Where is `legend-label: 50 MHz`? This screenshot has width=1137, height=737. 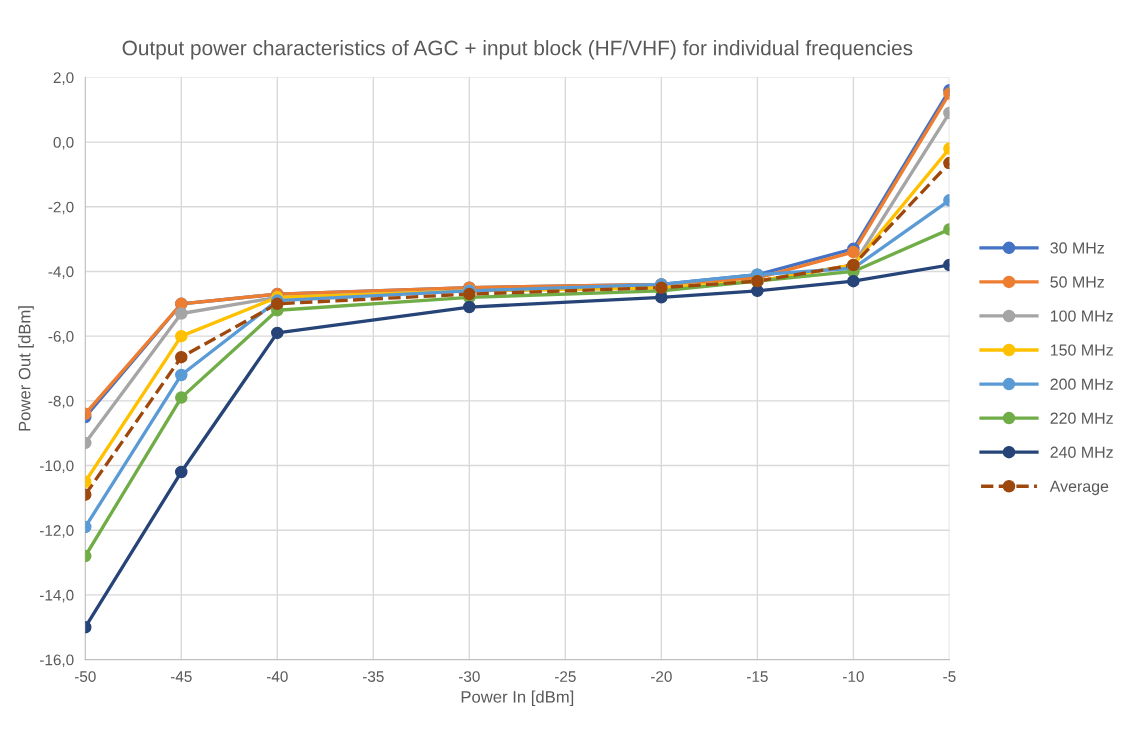
legend-label: 50 MHz is located at coordinates (1077, 282).